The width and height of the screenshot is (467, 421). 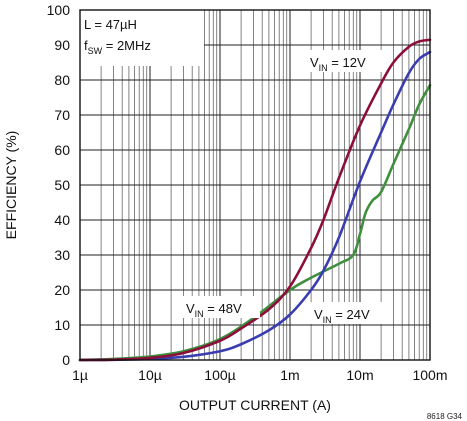 What do you see at coordinates (86, 45) in the screenshot?
I see `frequency-label-main: f` at bounding box center [86, 45].